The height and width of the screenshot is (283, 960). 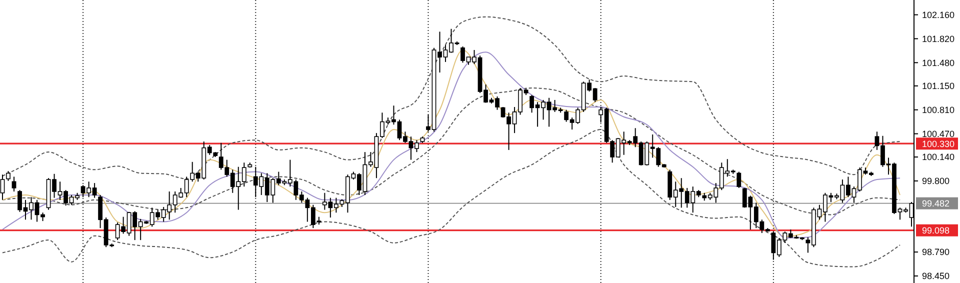 I want to click on y-tick-label: 100.140, so click(x=938, y=157).